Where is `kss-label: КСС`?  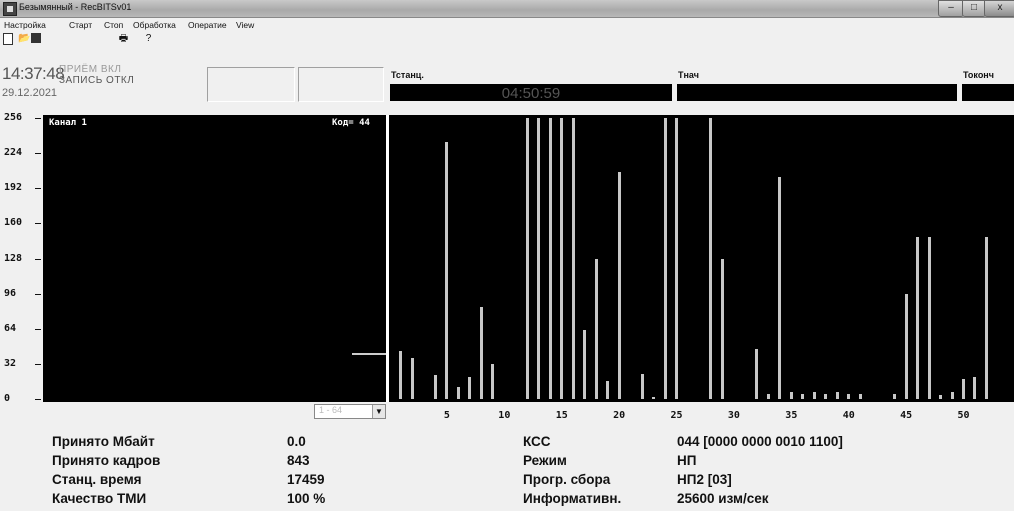 kss-label: КСС is located at coordinates (537, 441).